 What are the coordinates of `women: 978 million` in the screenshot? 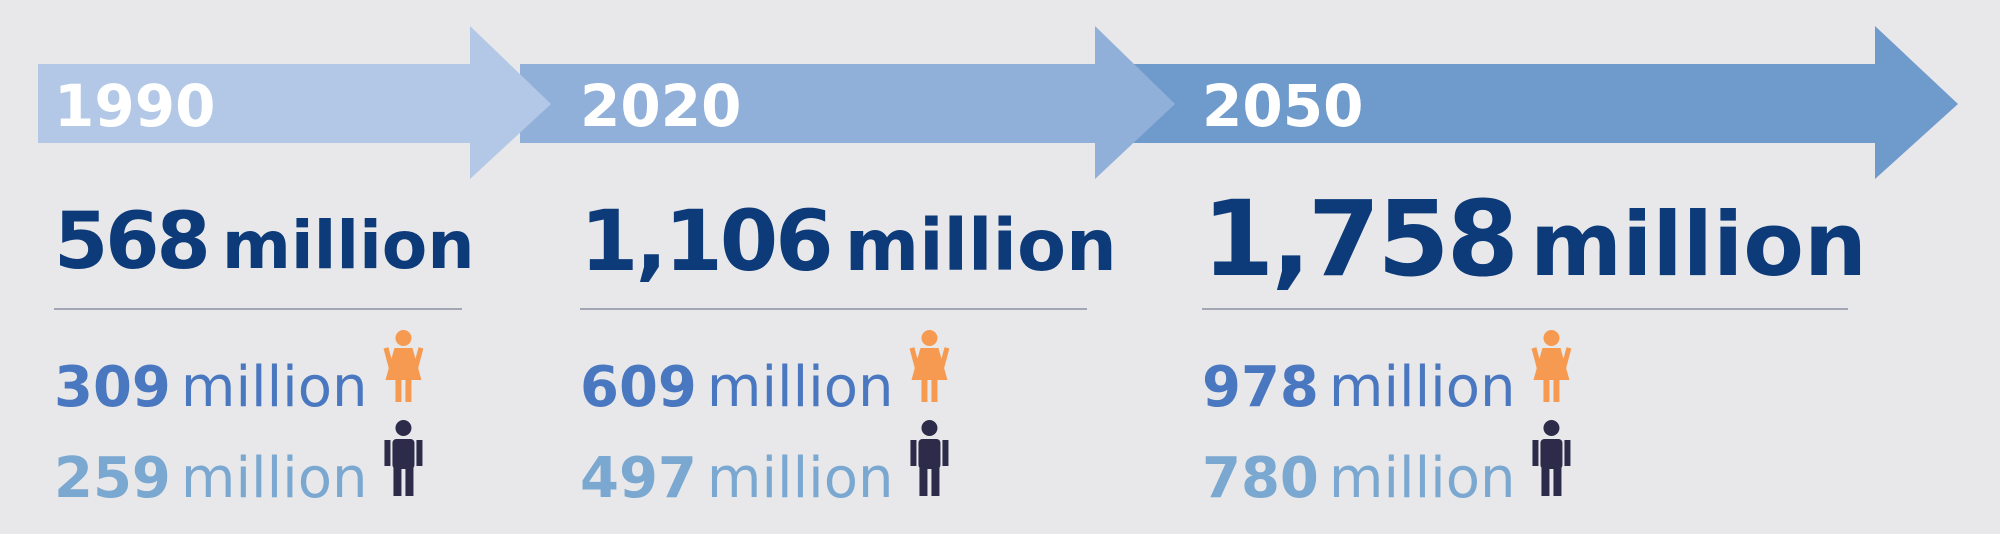 It's located at (1358, 387).